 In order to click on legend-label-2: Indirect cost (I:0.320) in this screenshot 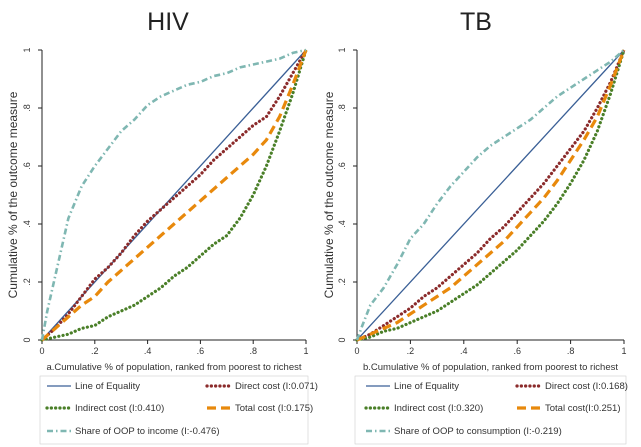, I will do `click(438, 408)`.